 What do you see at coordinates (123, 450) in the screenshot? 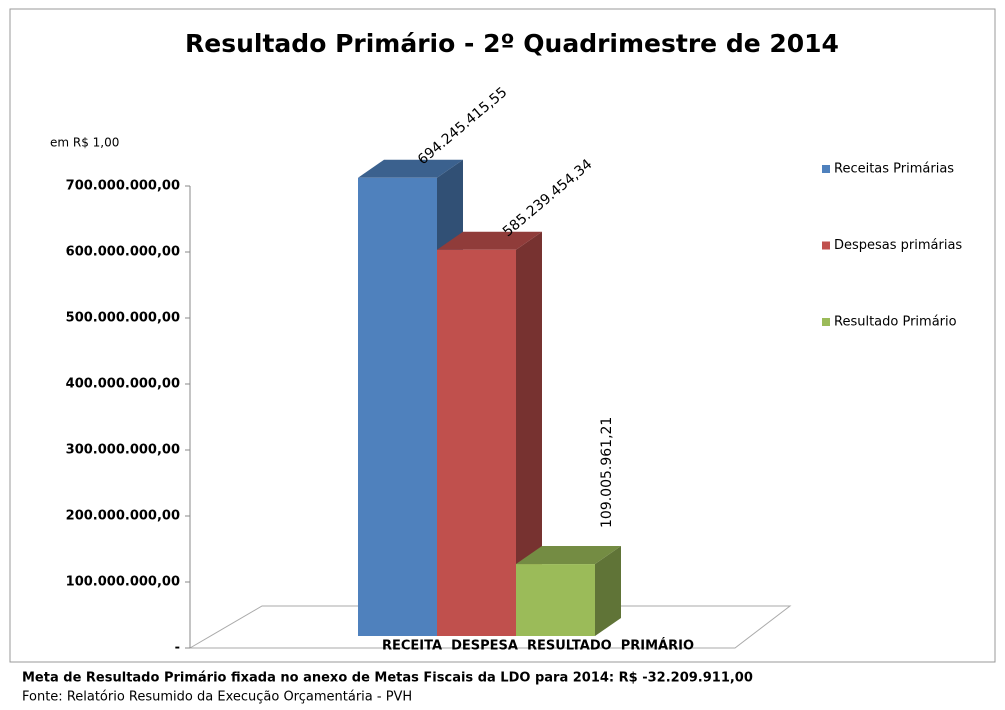
I see `y-tick-label: 300.000.000,00` at bounding box center [123, 450].